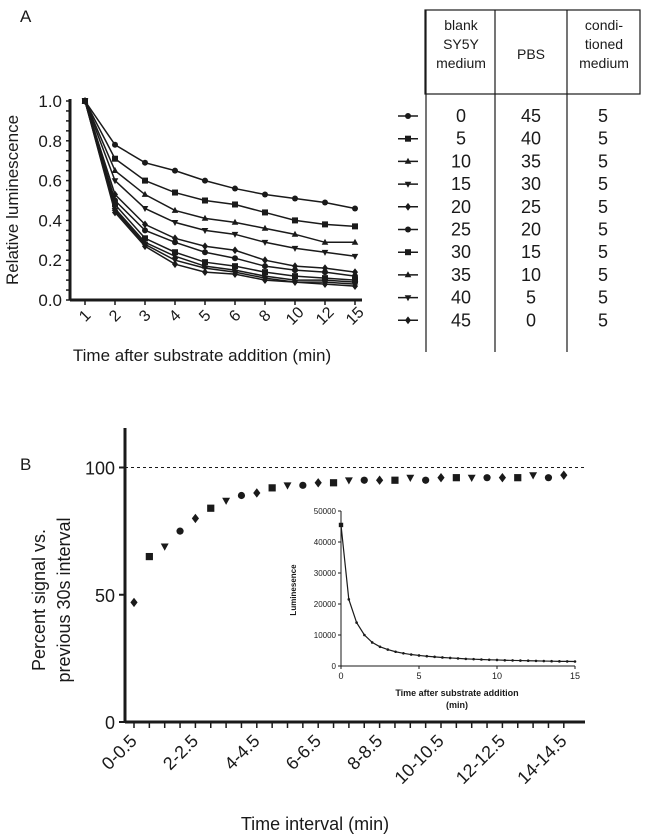  Describe the element at coordinates (480, 759) in the screenshot. I see `chart-b-x-tick-label: 12-12.5` at that location.